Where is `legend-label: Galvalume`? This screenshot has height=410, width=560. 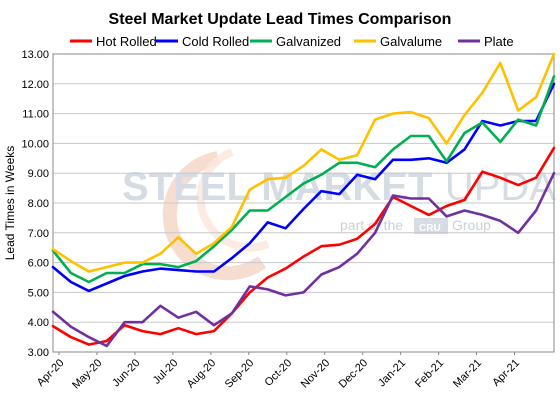 legend-label: Galvalume is located at coordinates (411, 41).